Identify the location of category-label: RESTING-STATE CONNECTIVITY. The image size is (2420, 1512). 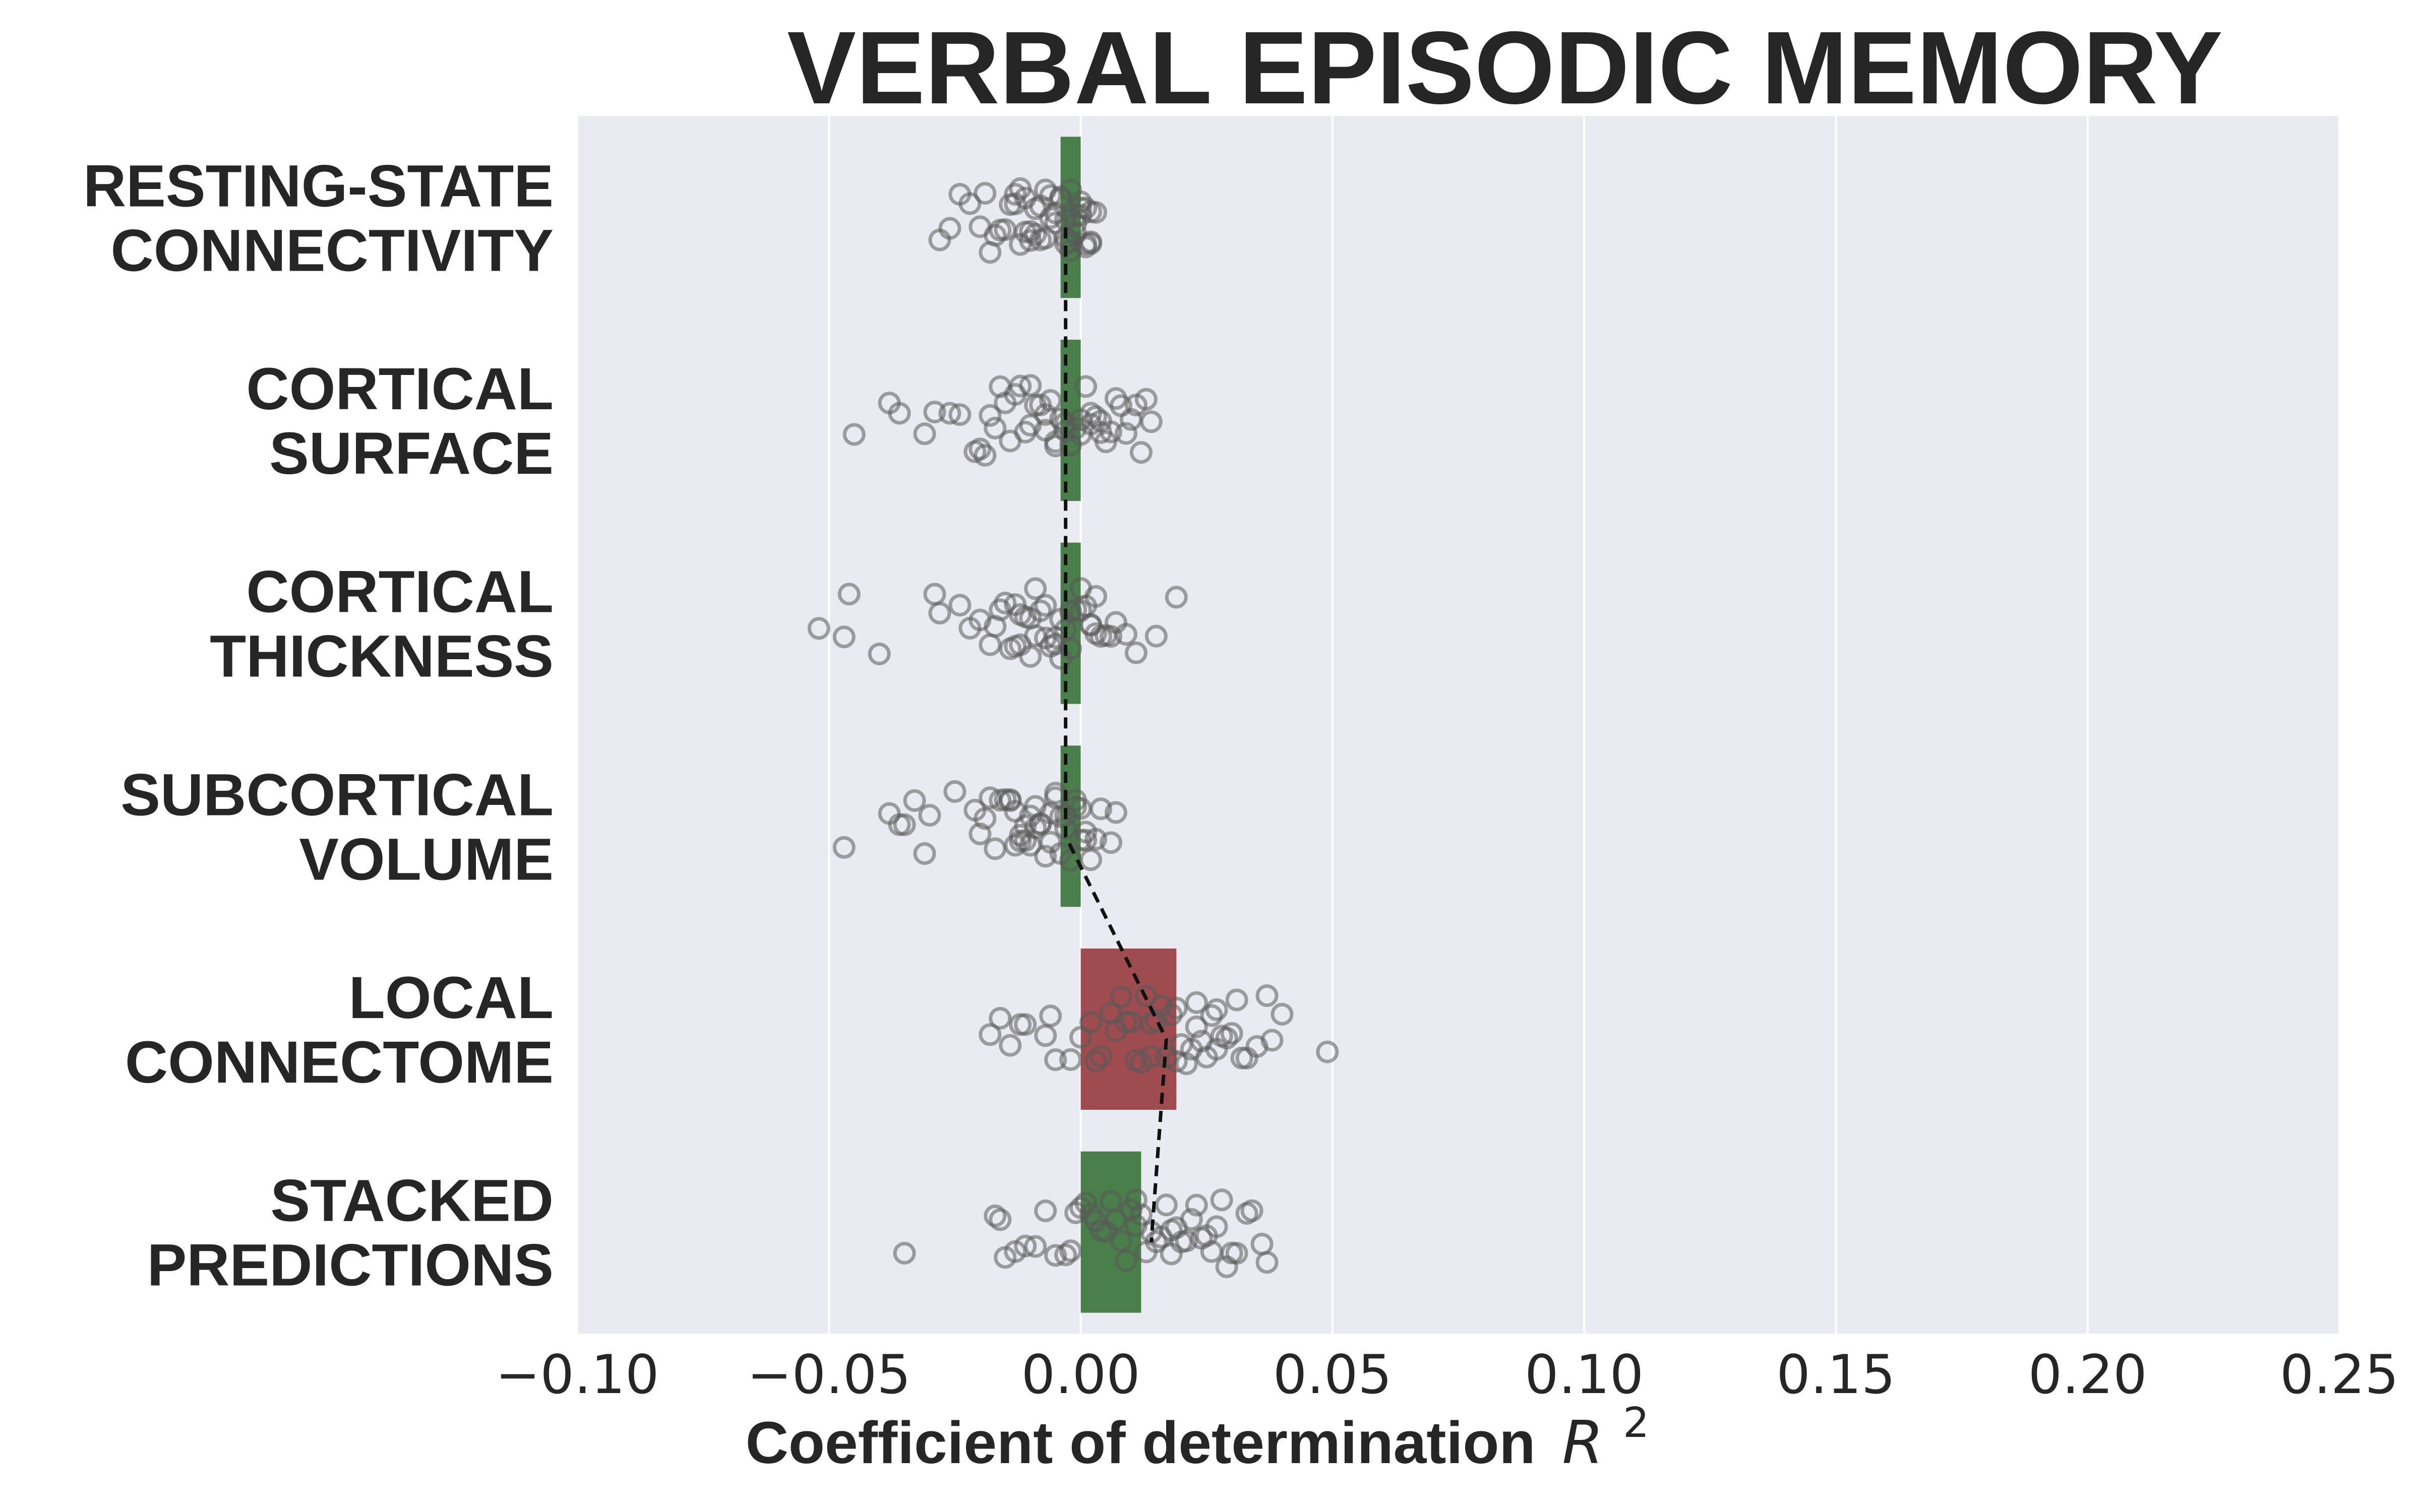
(318, 218).